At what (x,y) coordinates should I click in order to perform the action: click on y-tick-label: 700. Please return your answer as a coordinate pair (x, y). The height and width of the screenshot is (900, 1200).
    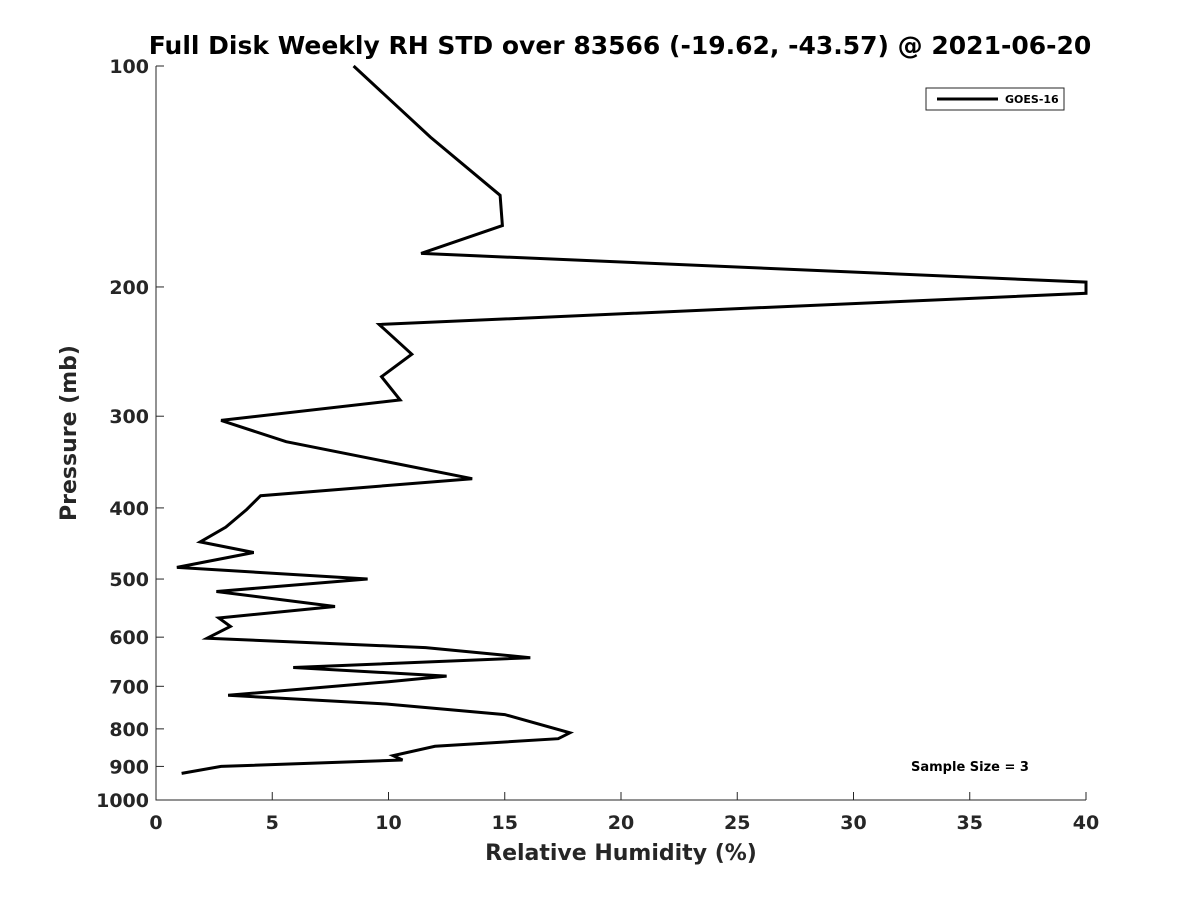
    Looking at the image, I should click on (129, 687).